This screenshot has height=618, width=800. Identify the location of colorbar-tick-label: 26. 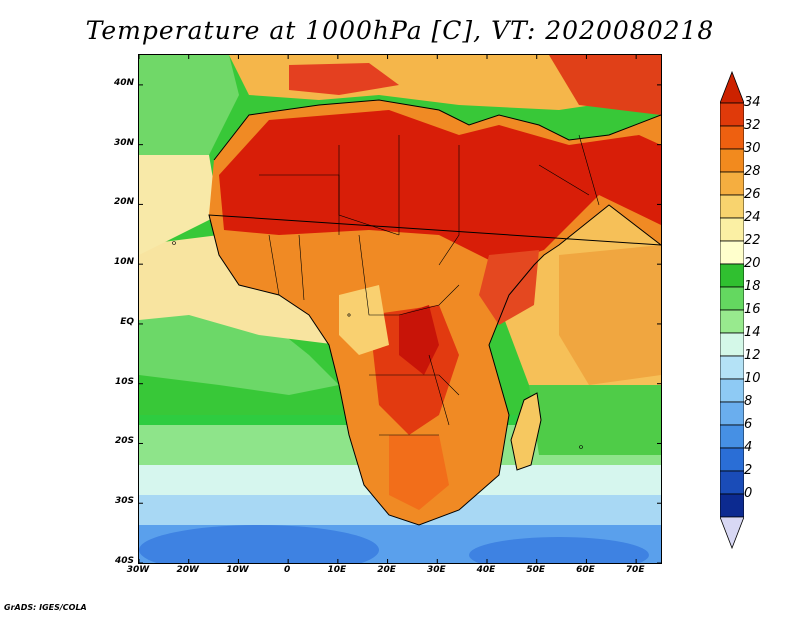
(752, 194).